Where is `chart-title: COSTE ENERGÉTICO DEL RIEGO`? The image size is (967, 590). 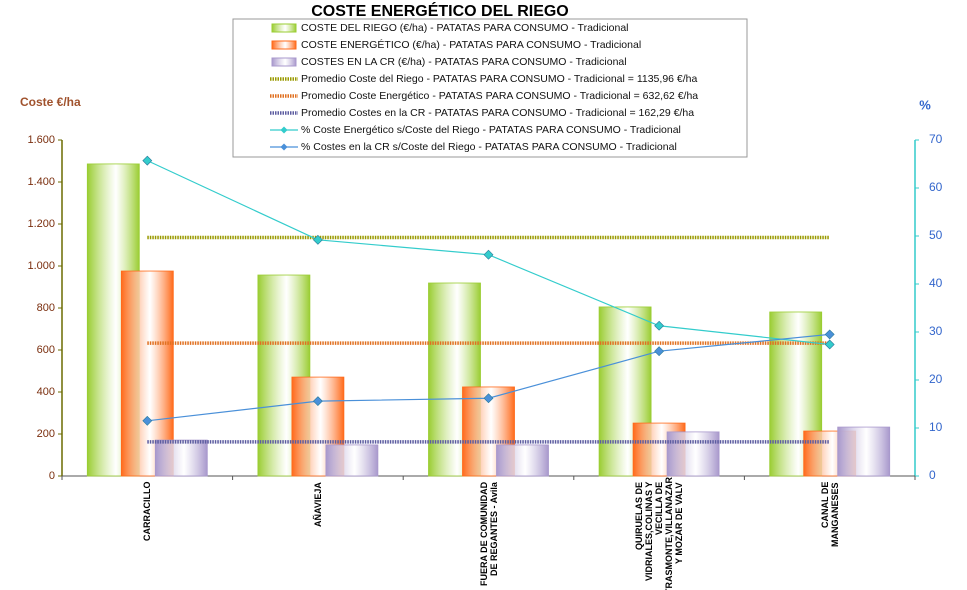 chart-title: COSTE ENERGÉTICO DEL RIEGO is located at coordinates (440, 10).